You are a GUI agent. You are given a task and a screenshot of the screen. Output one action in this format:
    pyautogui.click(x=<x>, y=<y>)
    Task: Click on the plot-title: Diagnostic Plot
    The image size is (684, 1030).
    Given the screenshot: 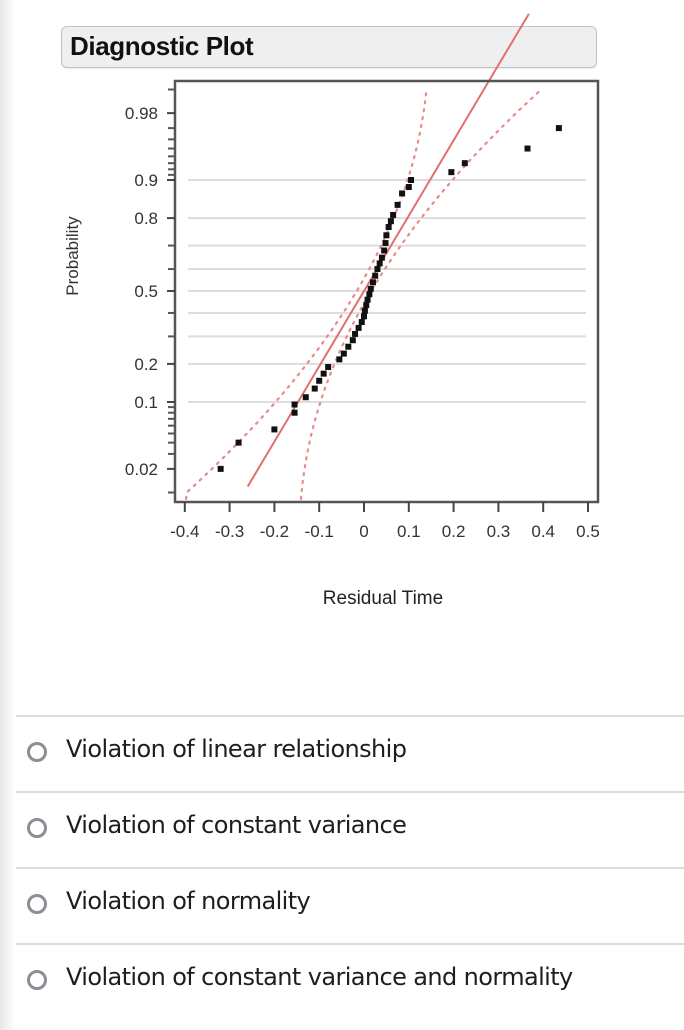 What is the action you would take?
    pyautogui.click(x=162, y=46)
    